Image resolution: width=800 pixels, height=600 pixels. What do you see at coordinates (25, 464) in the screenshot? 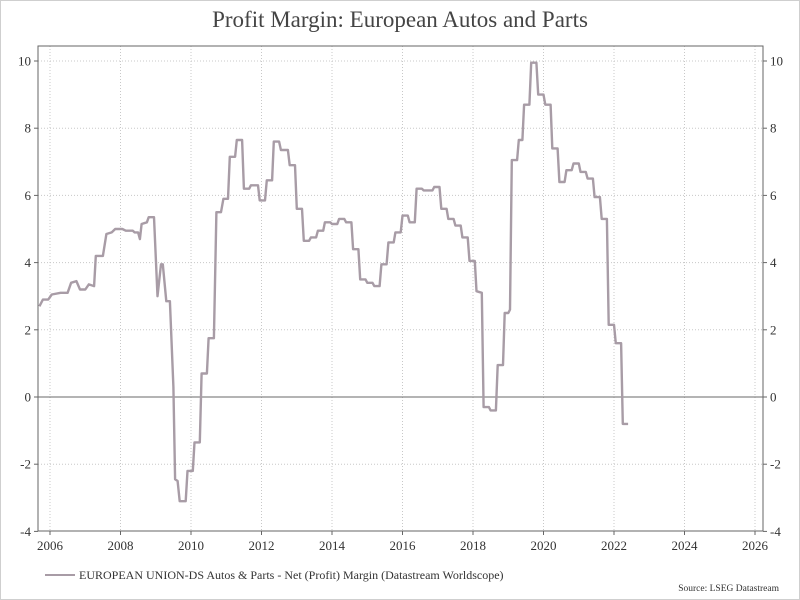
I see `y-tick-label-left: -2` at bounding box center [25, 464].